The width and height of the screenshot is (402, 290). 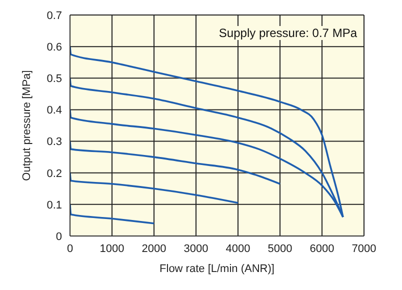 I want to click on x-tick-label: 6000, so click(x=322, y=248).